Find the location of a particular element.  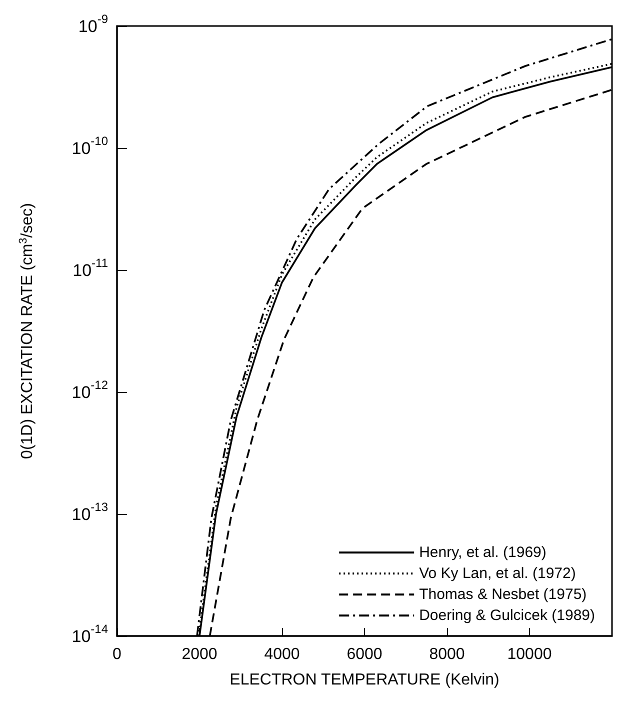

legend-label: Thomas & Nesbet (1975) is located at coordinates (503, 594).